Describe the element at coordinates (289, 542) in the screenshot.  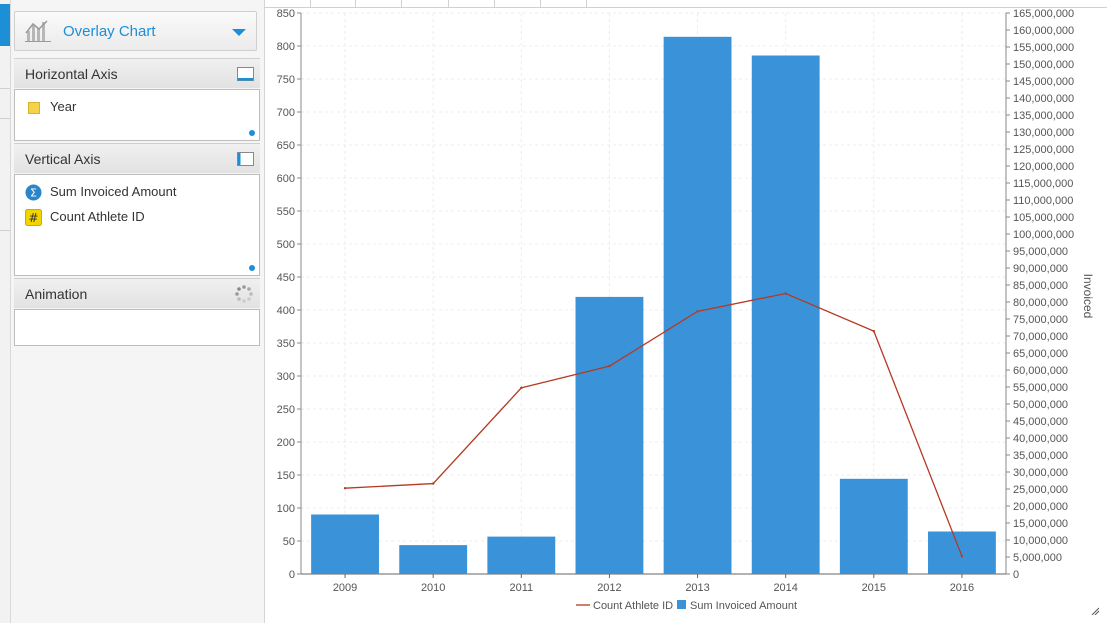
I see `left-axis-tick-label: 50` at that location.